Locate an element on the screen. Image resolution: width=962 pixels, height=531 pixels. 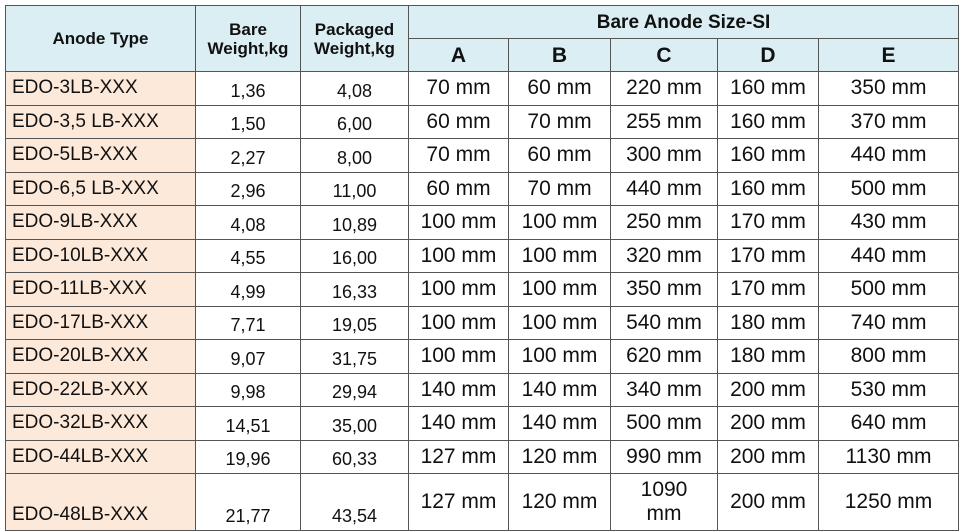
table-cell: 300 mm is located at coordinates (664, 155).